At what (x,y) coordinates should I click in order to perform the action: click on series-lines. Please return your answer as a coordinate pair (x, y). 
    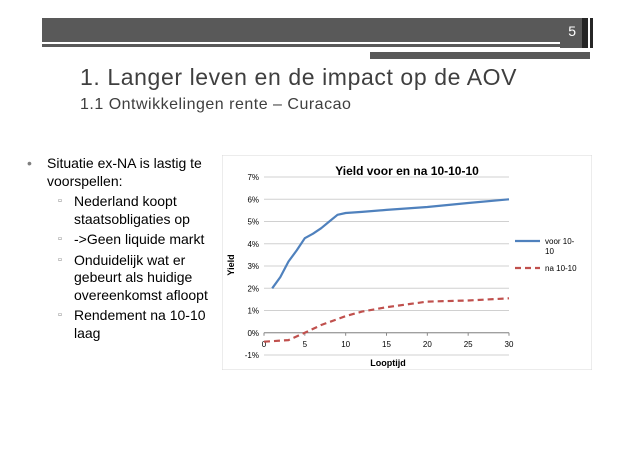
    Looking at the image, I should click on (386, 270).